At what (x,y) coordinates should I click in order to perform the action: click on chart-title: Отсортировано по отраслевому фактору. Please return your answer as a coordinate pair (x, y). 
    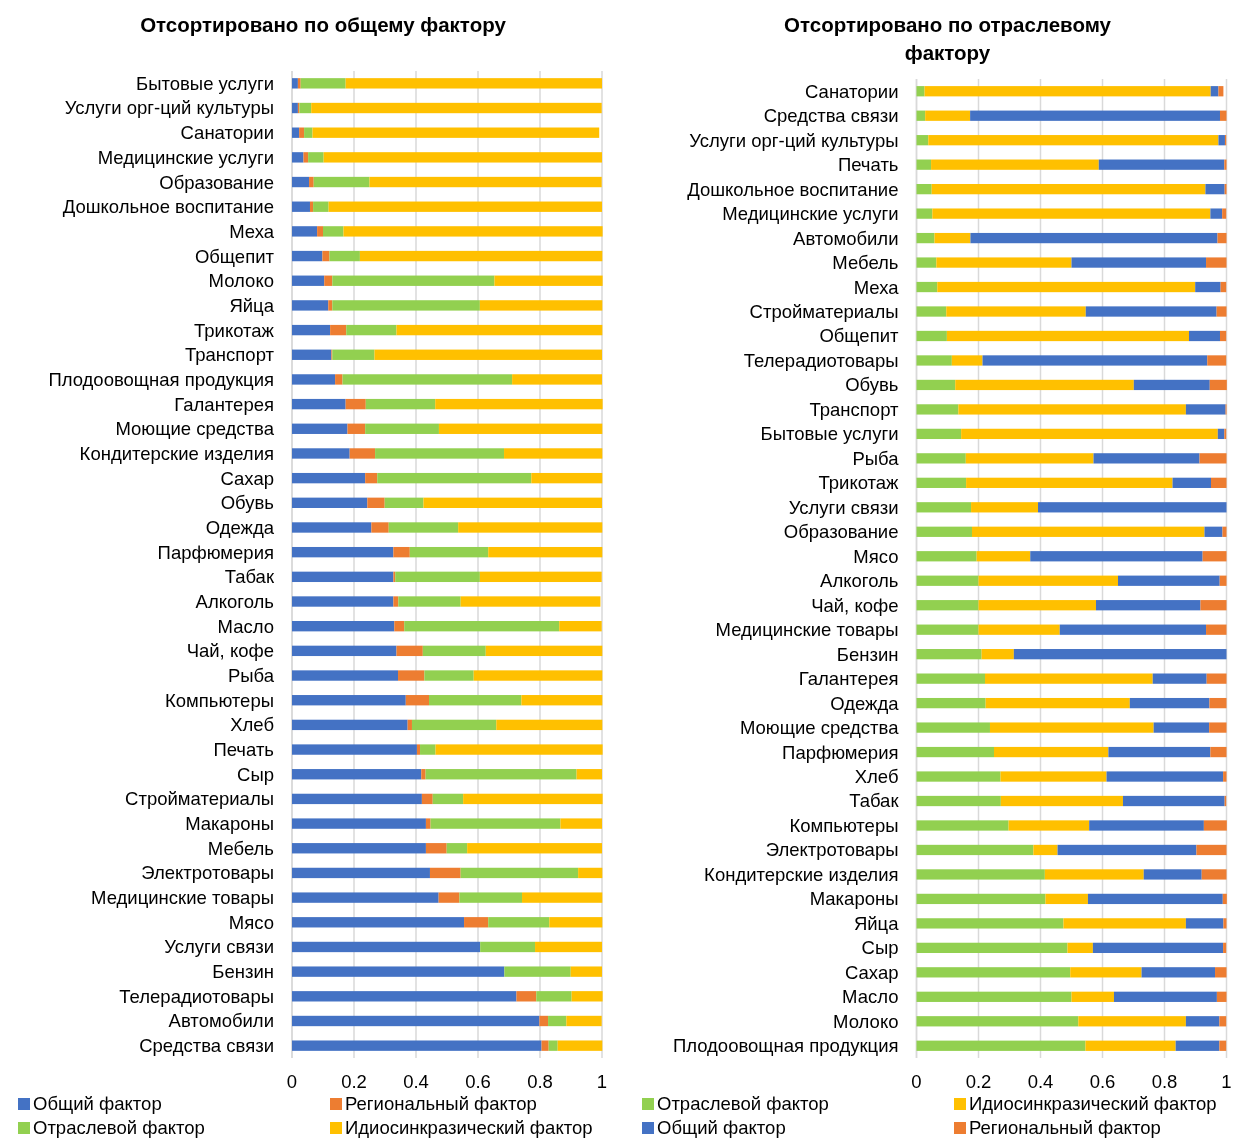
    Looking at the image, I should click on (948, 38).